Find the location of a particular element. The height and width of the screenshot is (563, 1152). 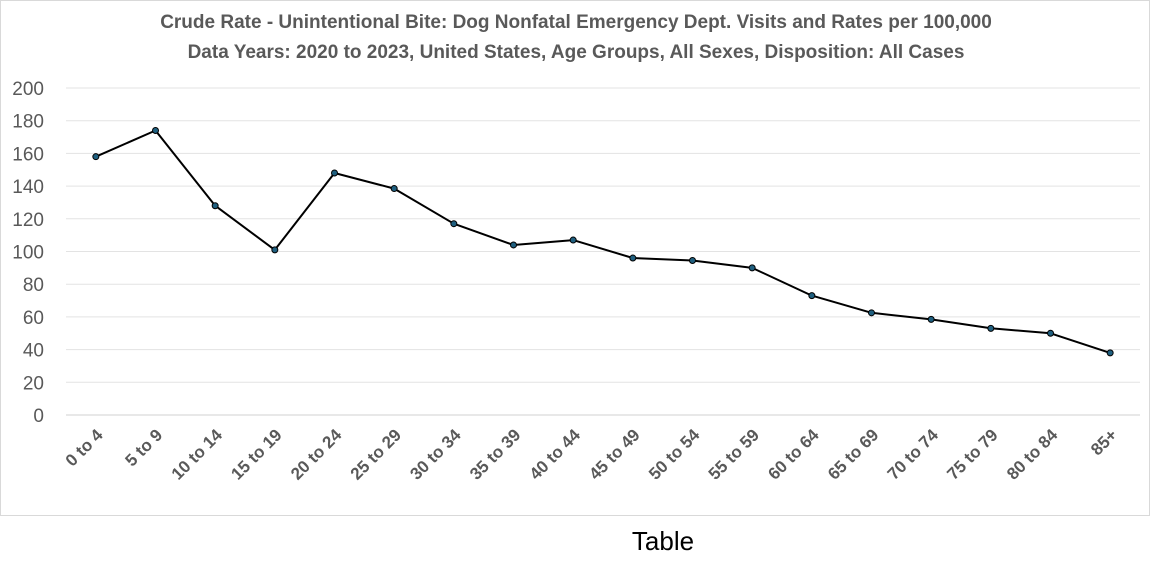

y-tick-label: 40 is located at coordinates (33, 351).